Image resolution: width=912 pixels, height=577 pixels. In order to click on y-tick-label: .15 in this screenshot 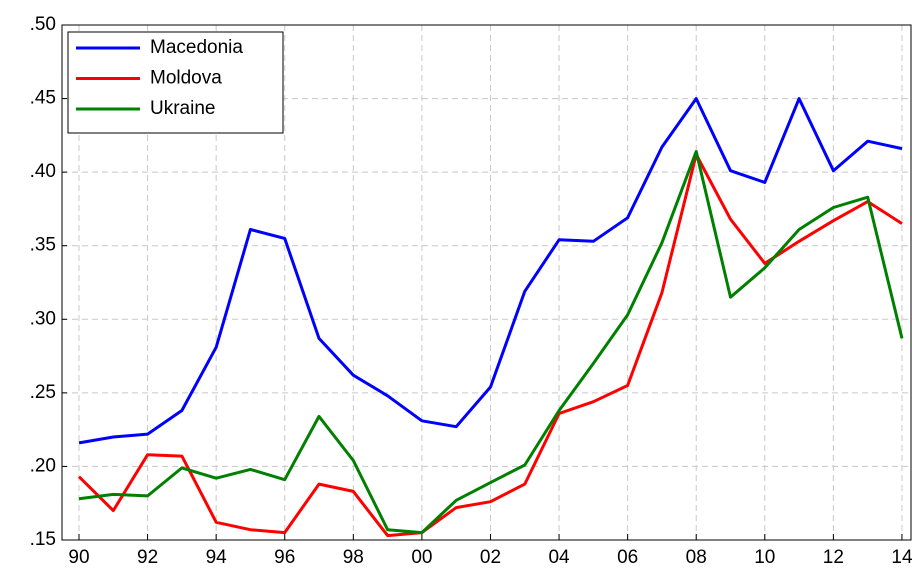, I will do `click(43, 539)`.